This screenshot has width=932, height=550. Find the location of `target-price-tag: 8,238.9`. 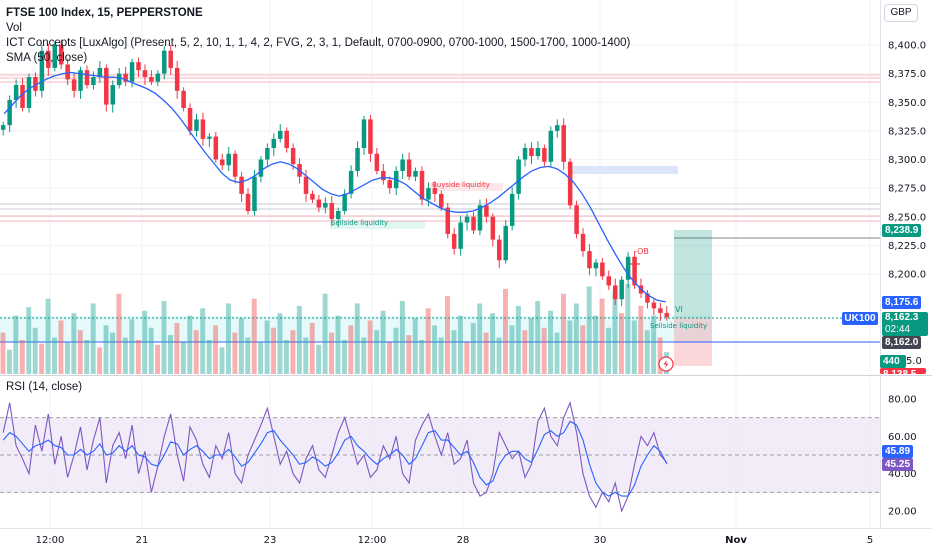

target-price-tag: 8,238.9 is located at coordinates (902, 230).